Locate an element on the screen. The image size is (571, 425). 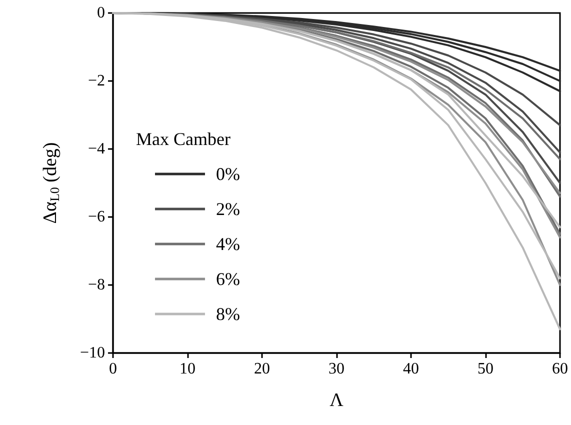
x-tick-label: 30 is located at coordinates (336, 369).